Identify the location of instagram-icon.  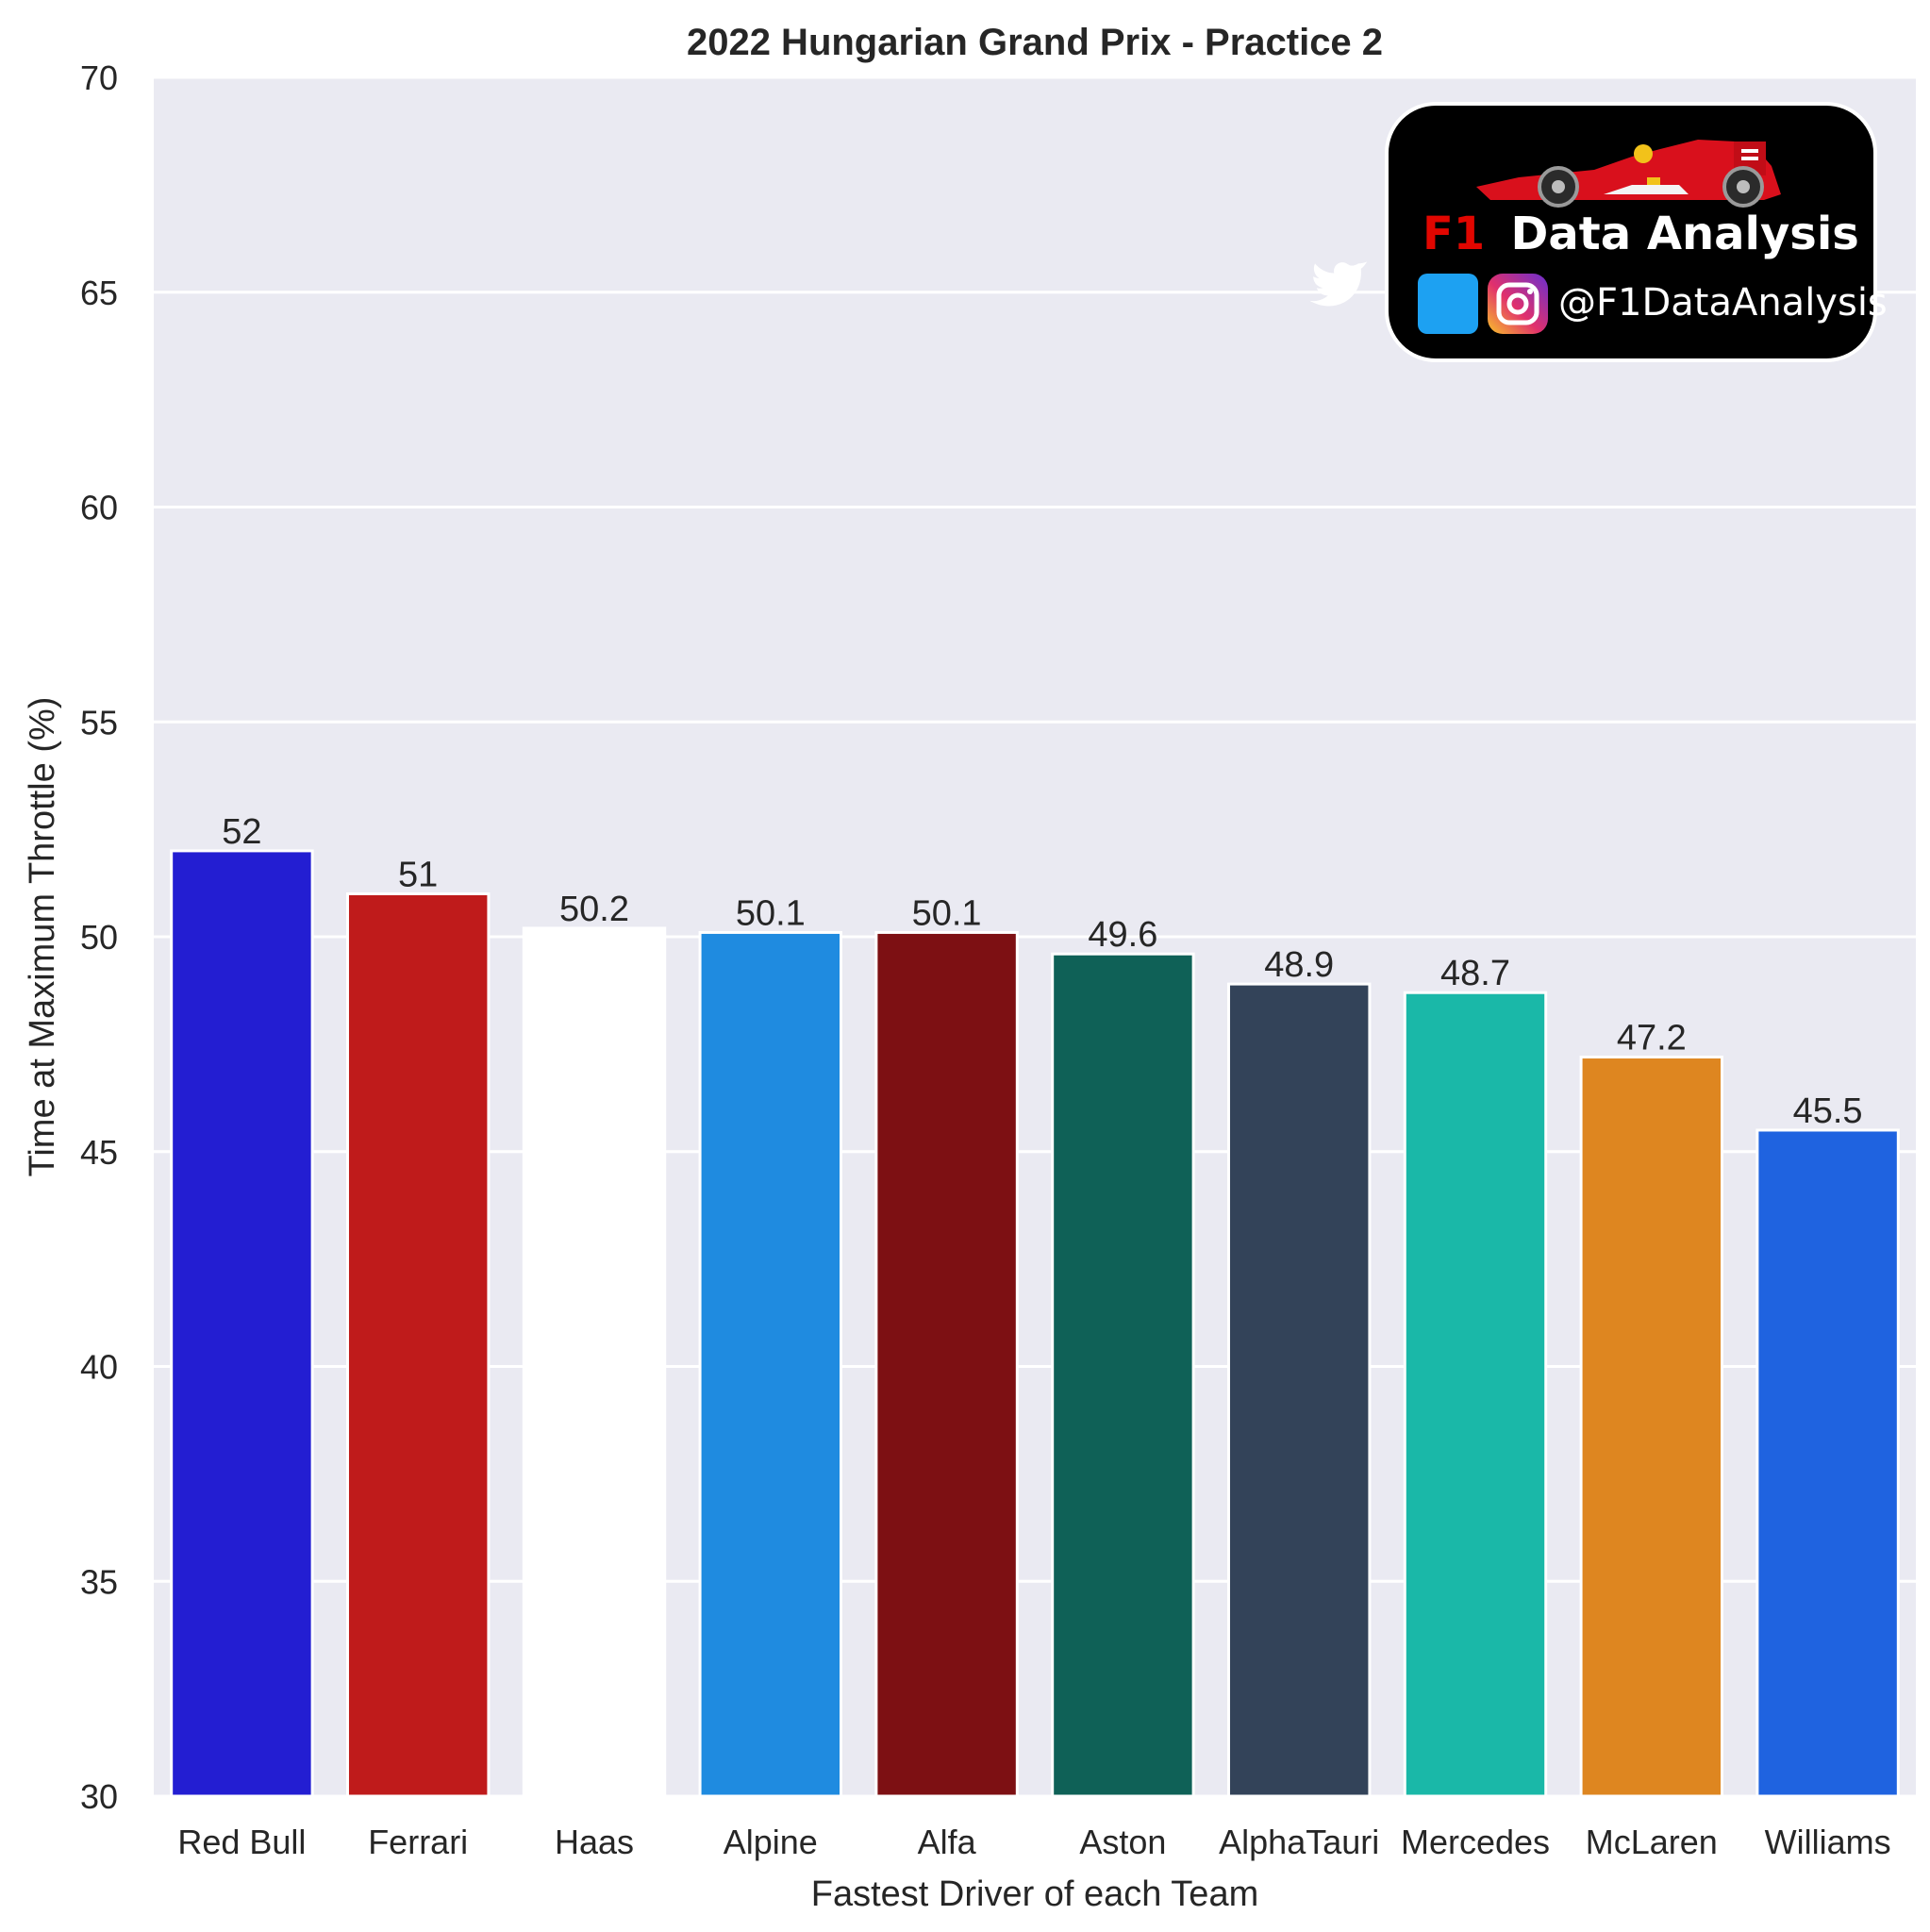
(1518, 304).